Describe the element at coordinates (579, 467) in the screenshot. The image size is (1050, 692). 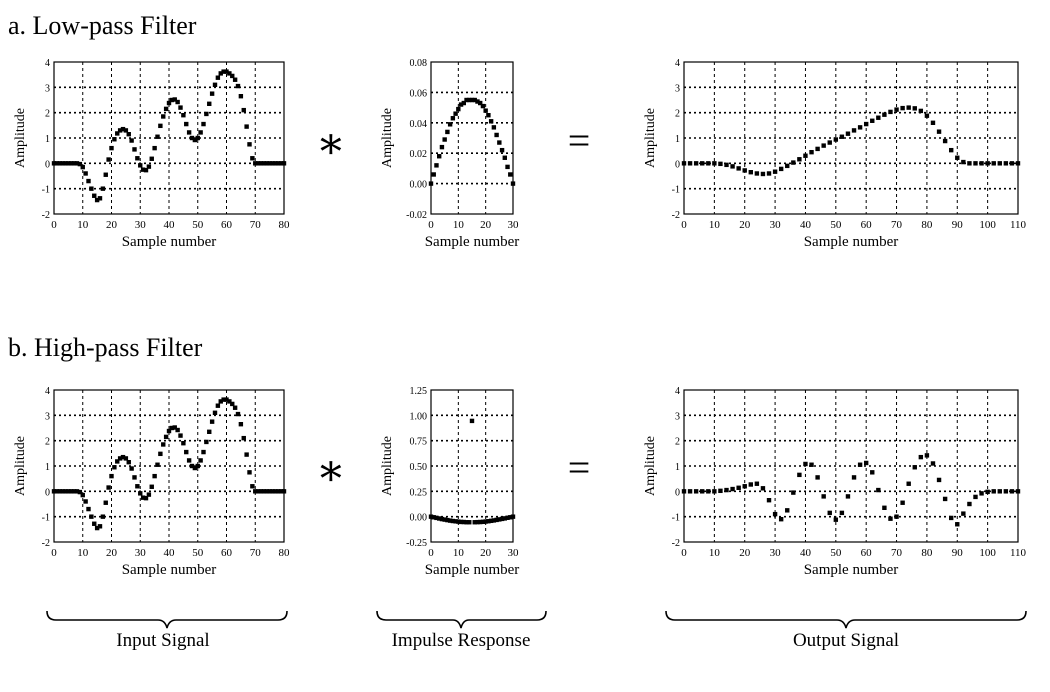
I see `equals-operator-b: =` at that location.